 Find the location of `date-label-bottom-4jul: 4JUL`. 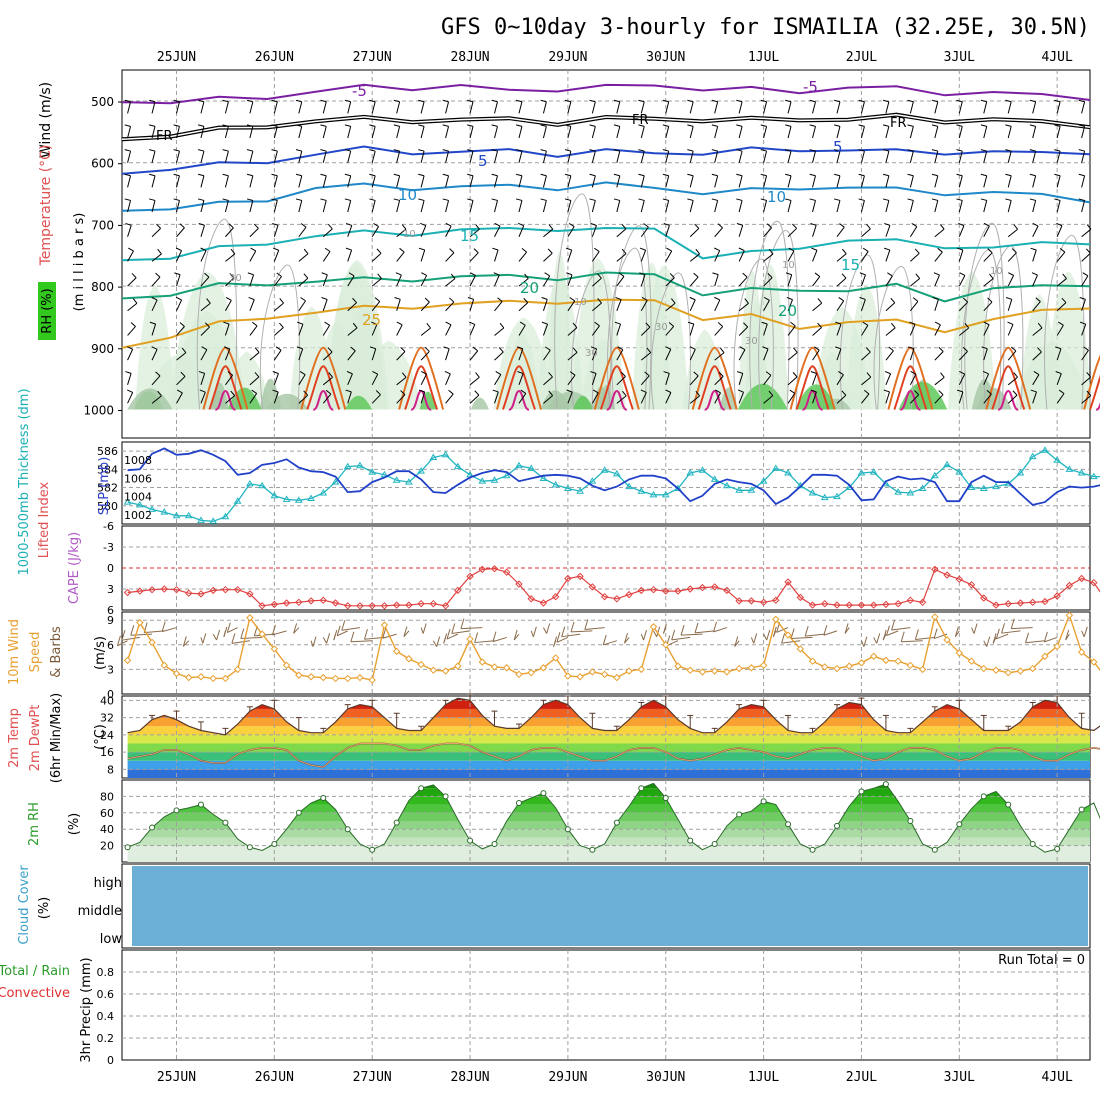

date-label-bottom-4jul: 4JUL is located at coordinates (1056, 1077).